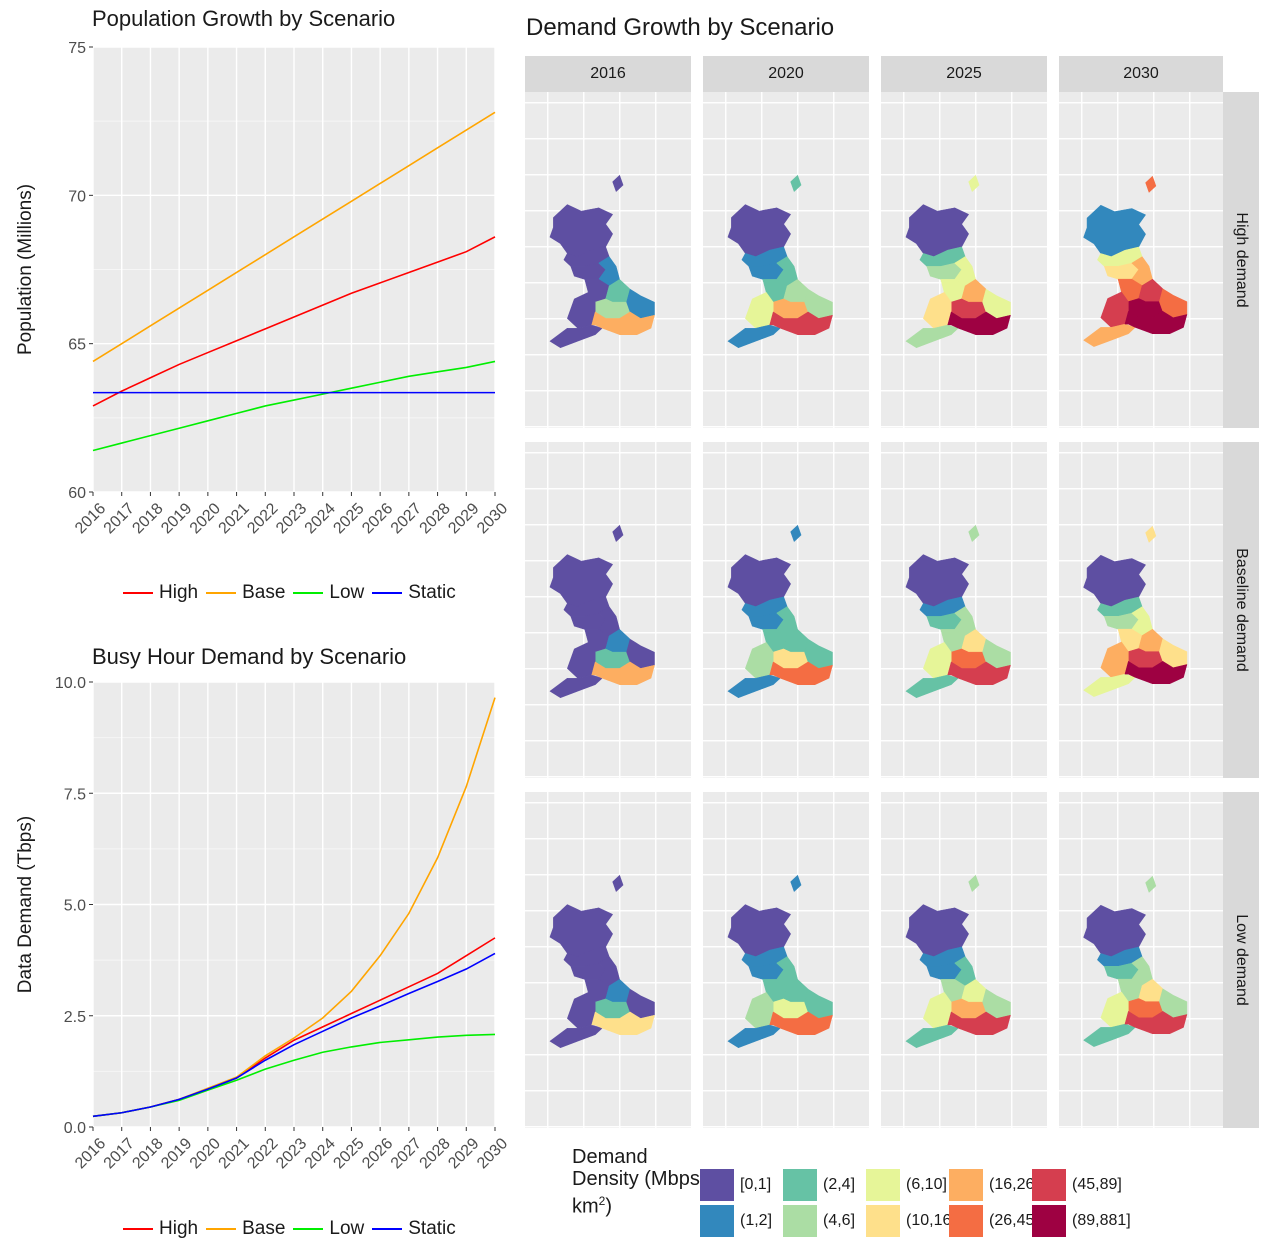 This screenshot has width=1263, height=1241. Describe the element at coordinates (1014, 1184) in the screenshot. I see `density-label: (16,26]` at that location.